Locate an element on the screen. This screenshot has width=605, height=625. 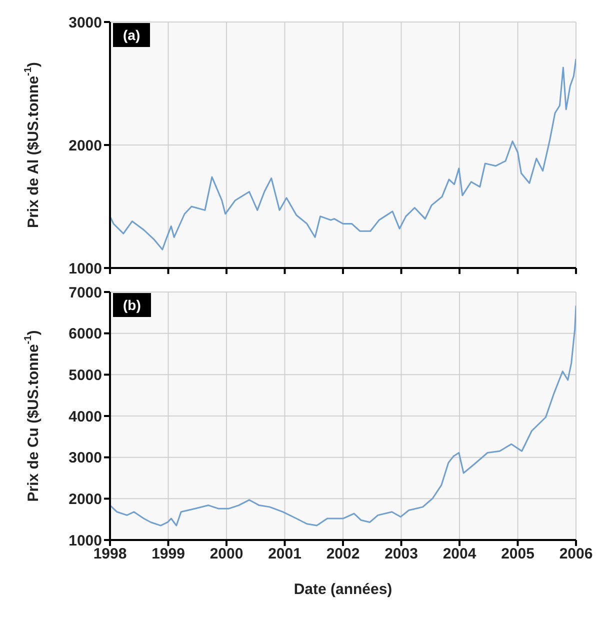
y-tick-label: 6000 is located at coordinates (85, 334).